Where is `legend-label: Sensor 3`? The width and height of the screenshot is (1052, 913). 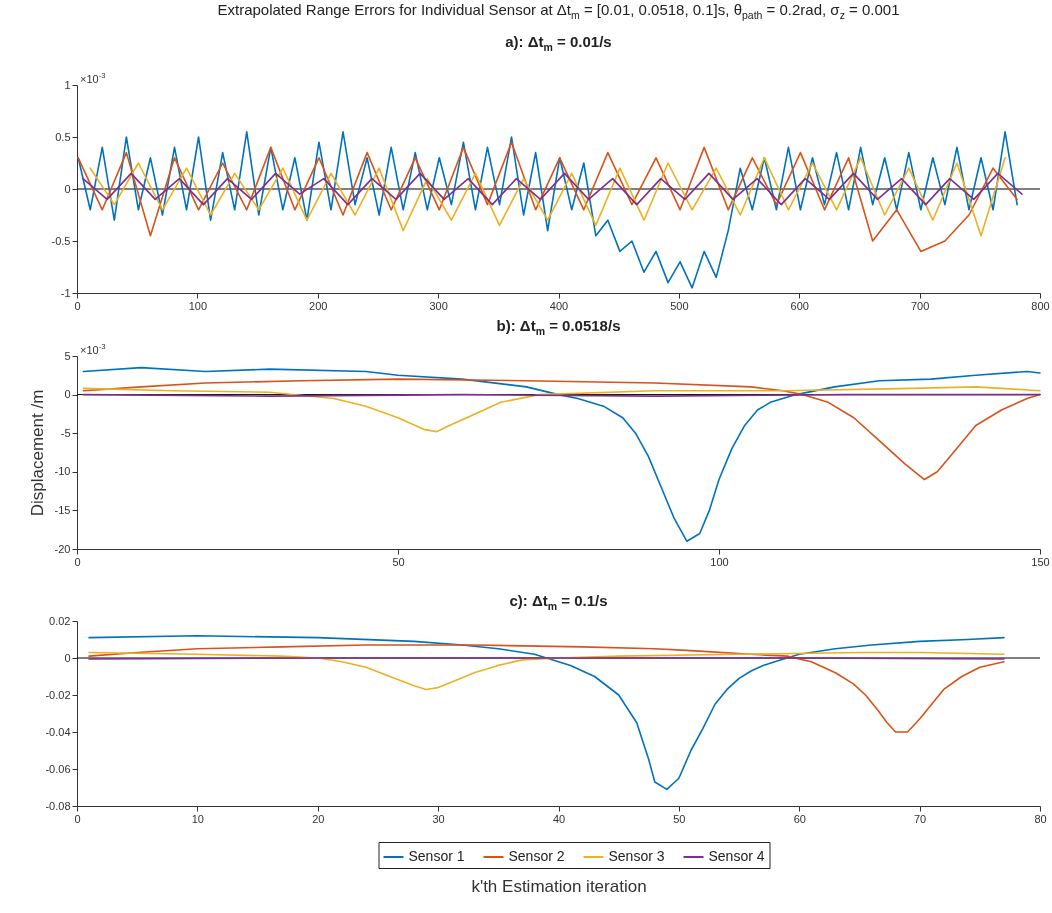
legend-label: Sensor 3 is located at coordinates (636, 856).